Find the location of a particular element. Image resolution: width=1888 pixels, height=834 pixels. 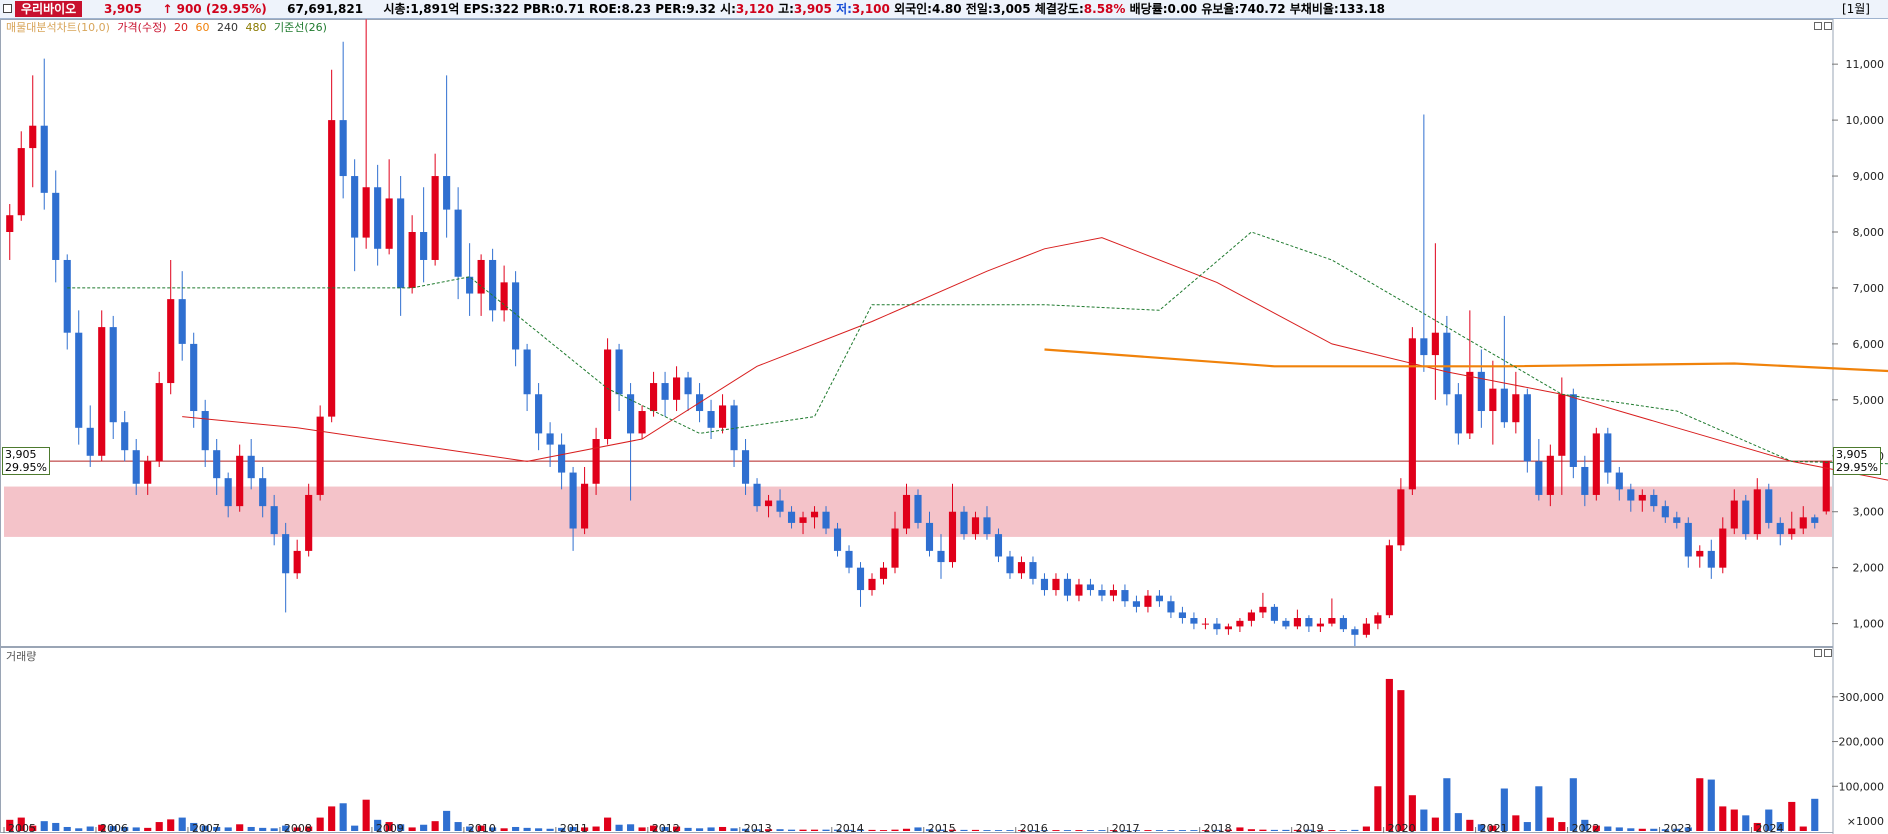

legend-ma240: 240 is located at coordinates (227, 27).